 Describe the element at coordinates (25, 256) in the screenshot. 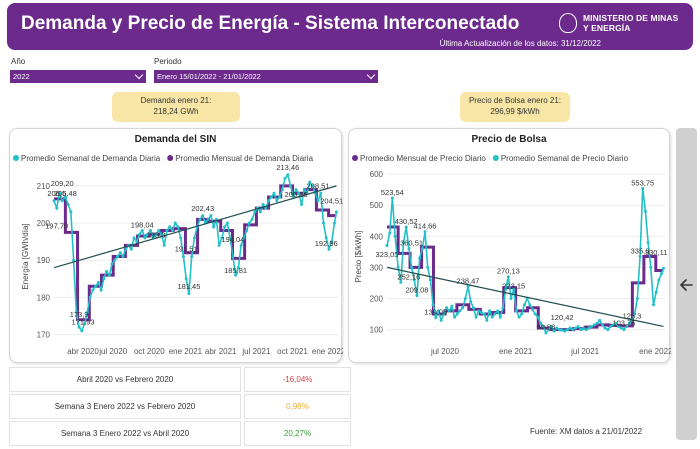

I see `y-axis-label: Energía [GWh/día]` at that location.